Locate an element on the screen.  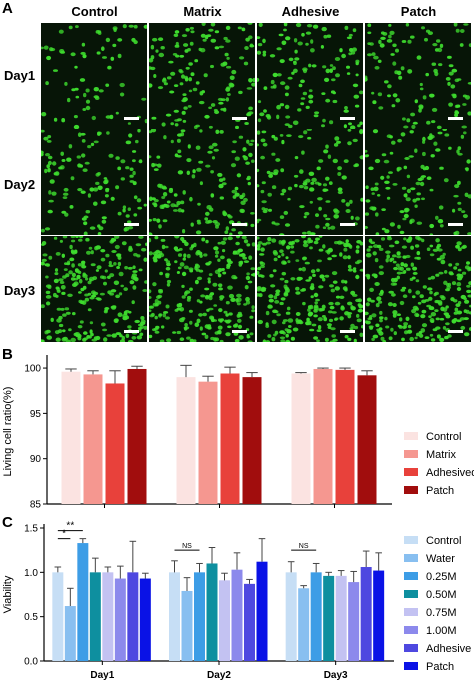
scale-bar is located at coordinates (455, 118).